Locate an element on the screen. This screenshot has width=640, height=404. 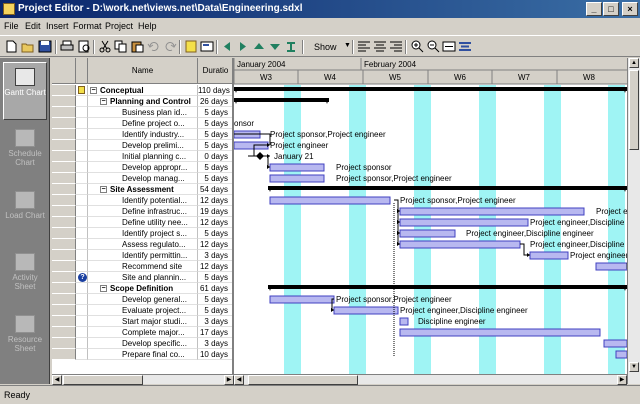
show-dropdown-caret-icon: ▼ is located at coordinates (347, 45).